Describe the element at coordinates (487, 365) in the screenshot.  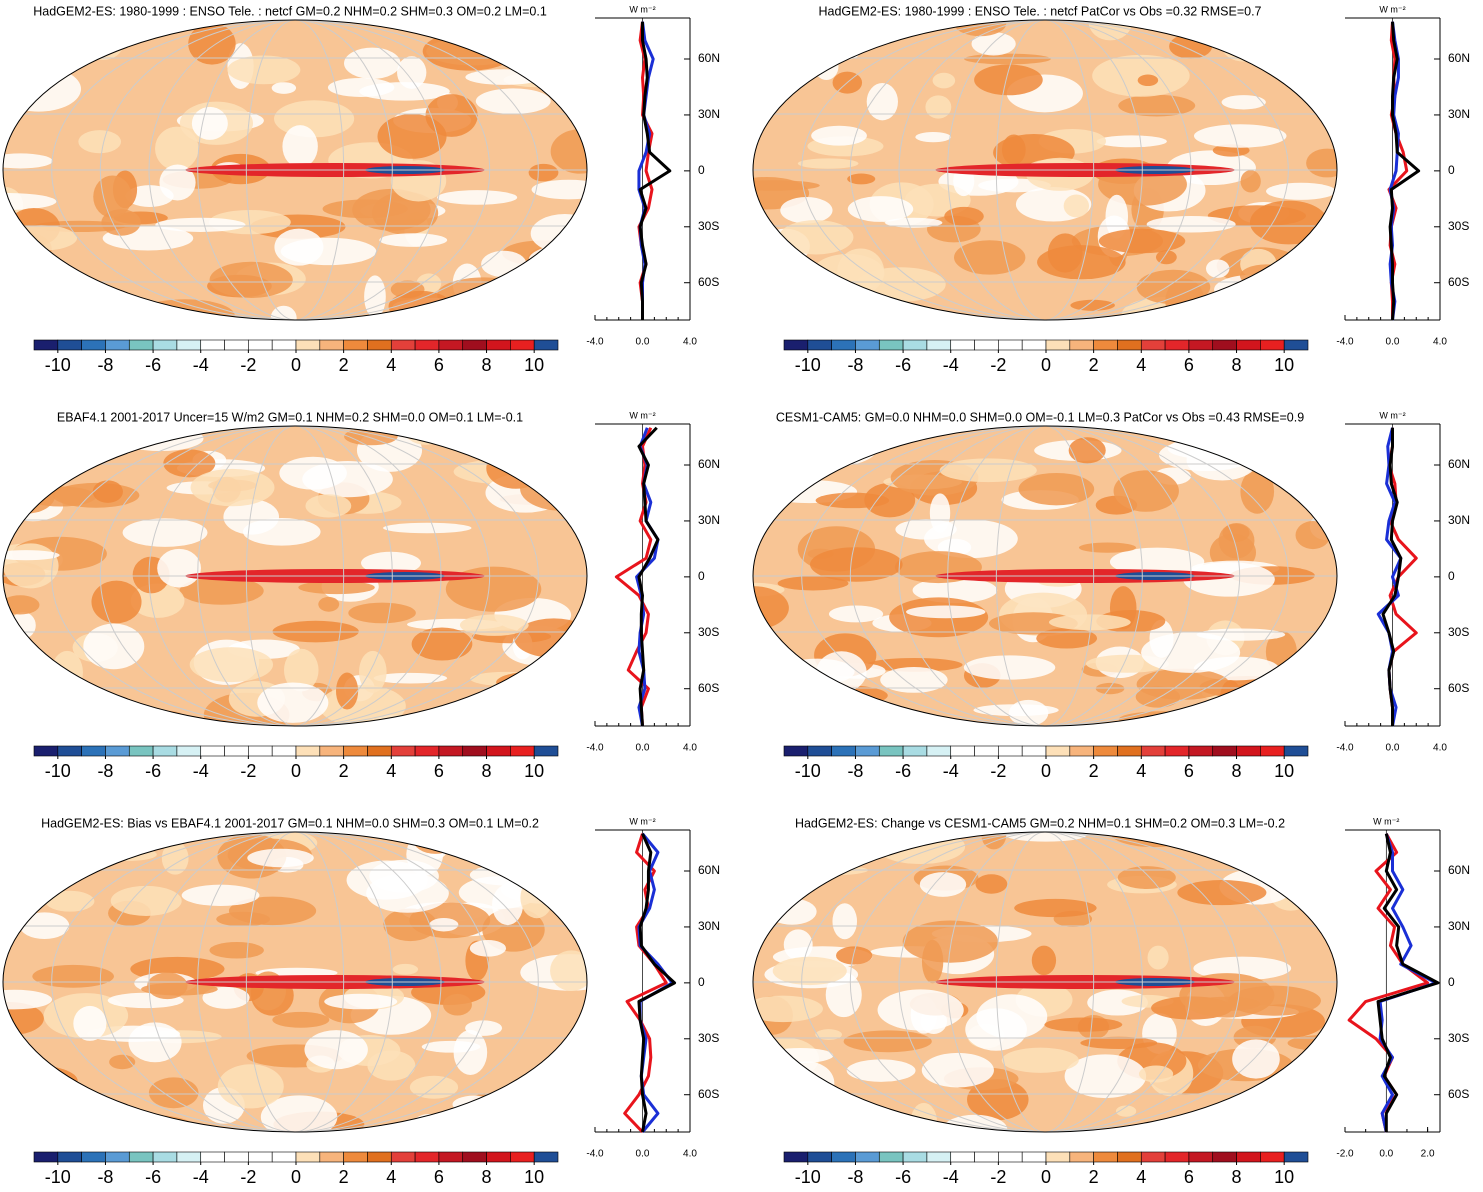
I see `colorbar-label: 8` at that location.